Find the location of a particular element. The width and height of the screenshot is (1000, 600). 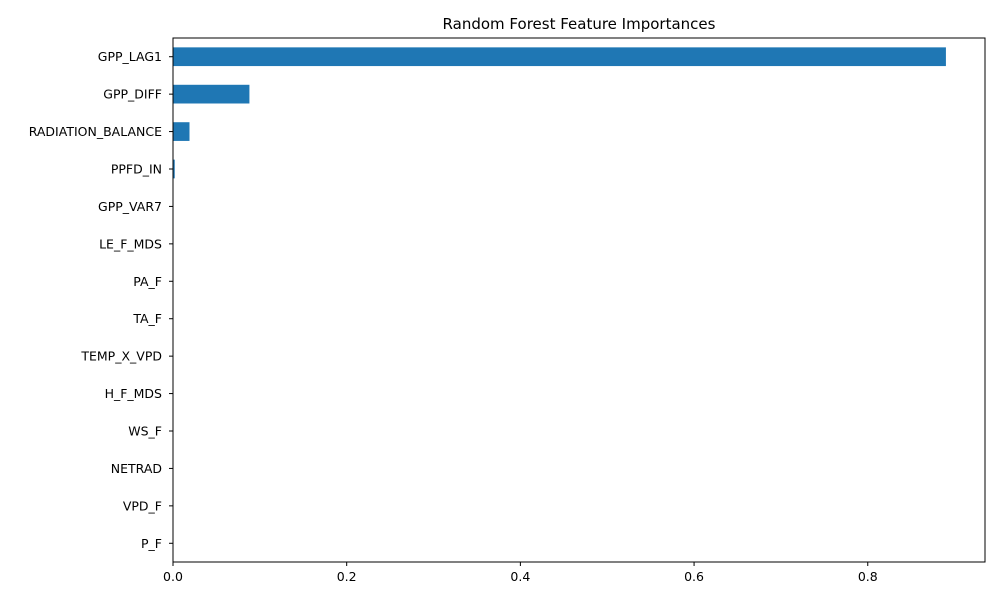

y-tick-label-p-f: P_F is located at coordinates (151, 543).